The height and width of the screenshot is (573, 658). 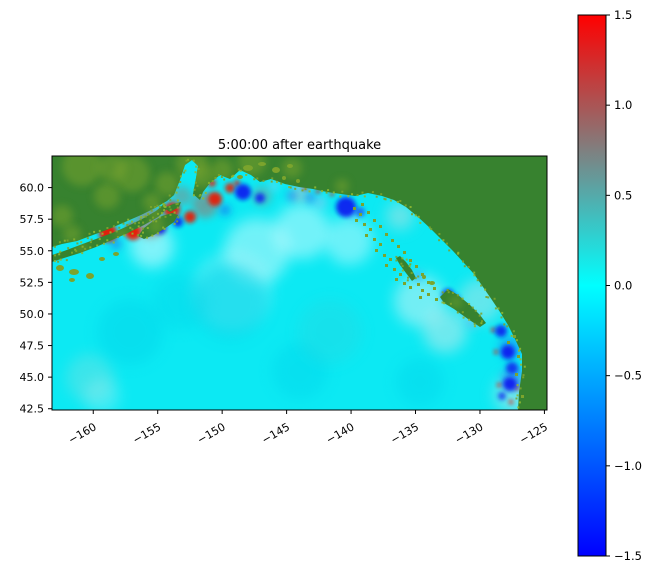 I want to click on haida-gwaii, so click(x=406, y=268).